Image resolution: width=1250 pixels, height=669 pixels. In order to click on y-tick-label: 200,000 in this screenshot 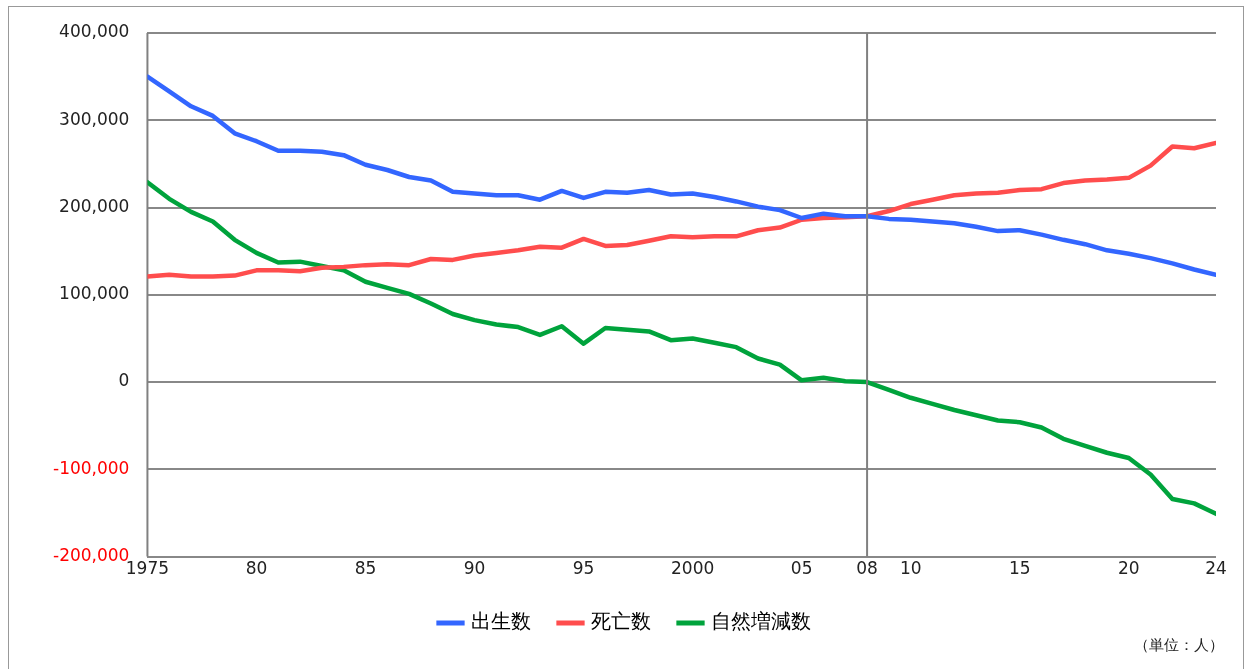, I will do `click(94, 205)`.